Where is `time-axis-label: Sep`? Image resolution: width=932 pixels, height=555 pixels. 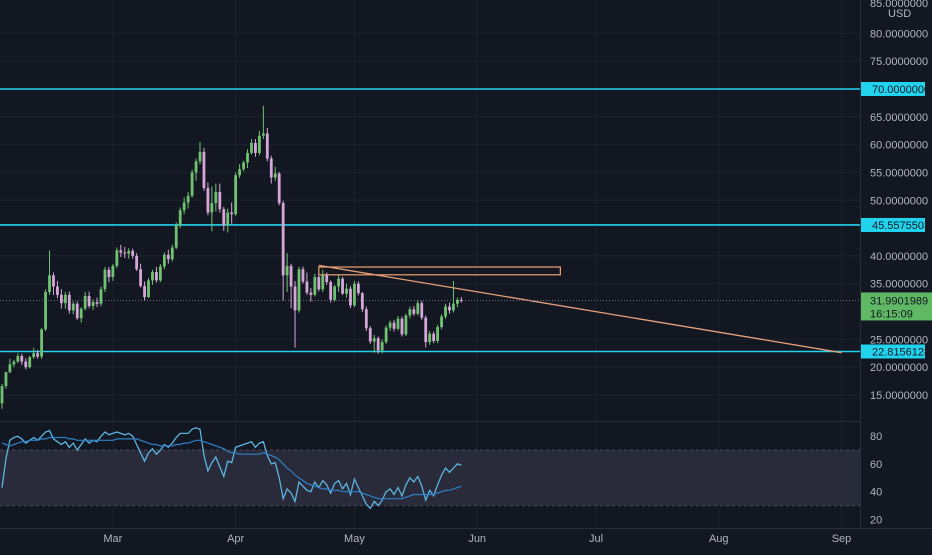
time-axis-label: Sep is located at coordinates (842, 539).